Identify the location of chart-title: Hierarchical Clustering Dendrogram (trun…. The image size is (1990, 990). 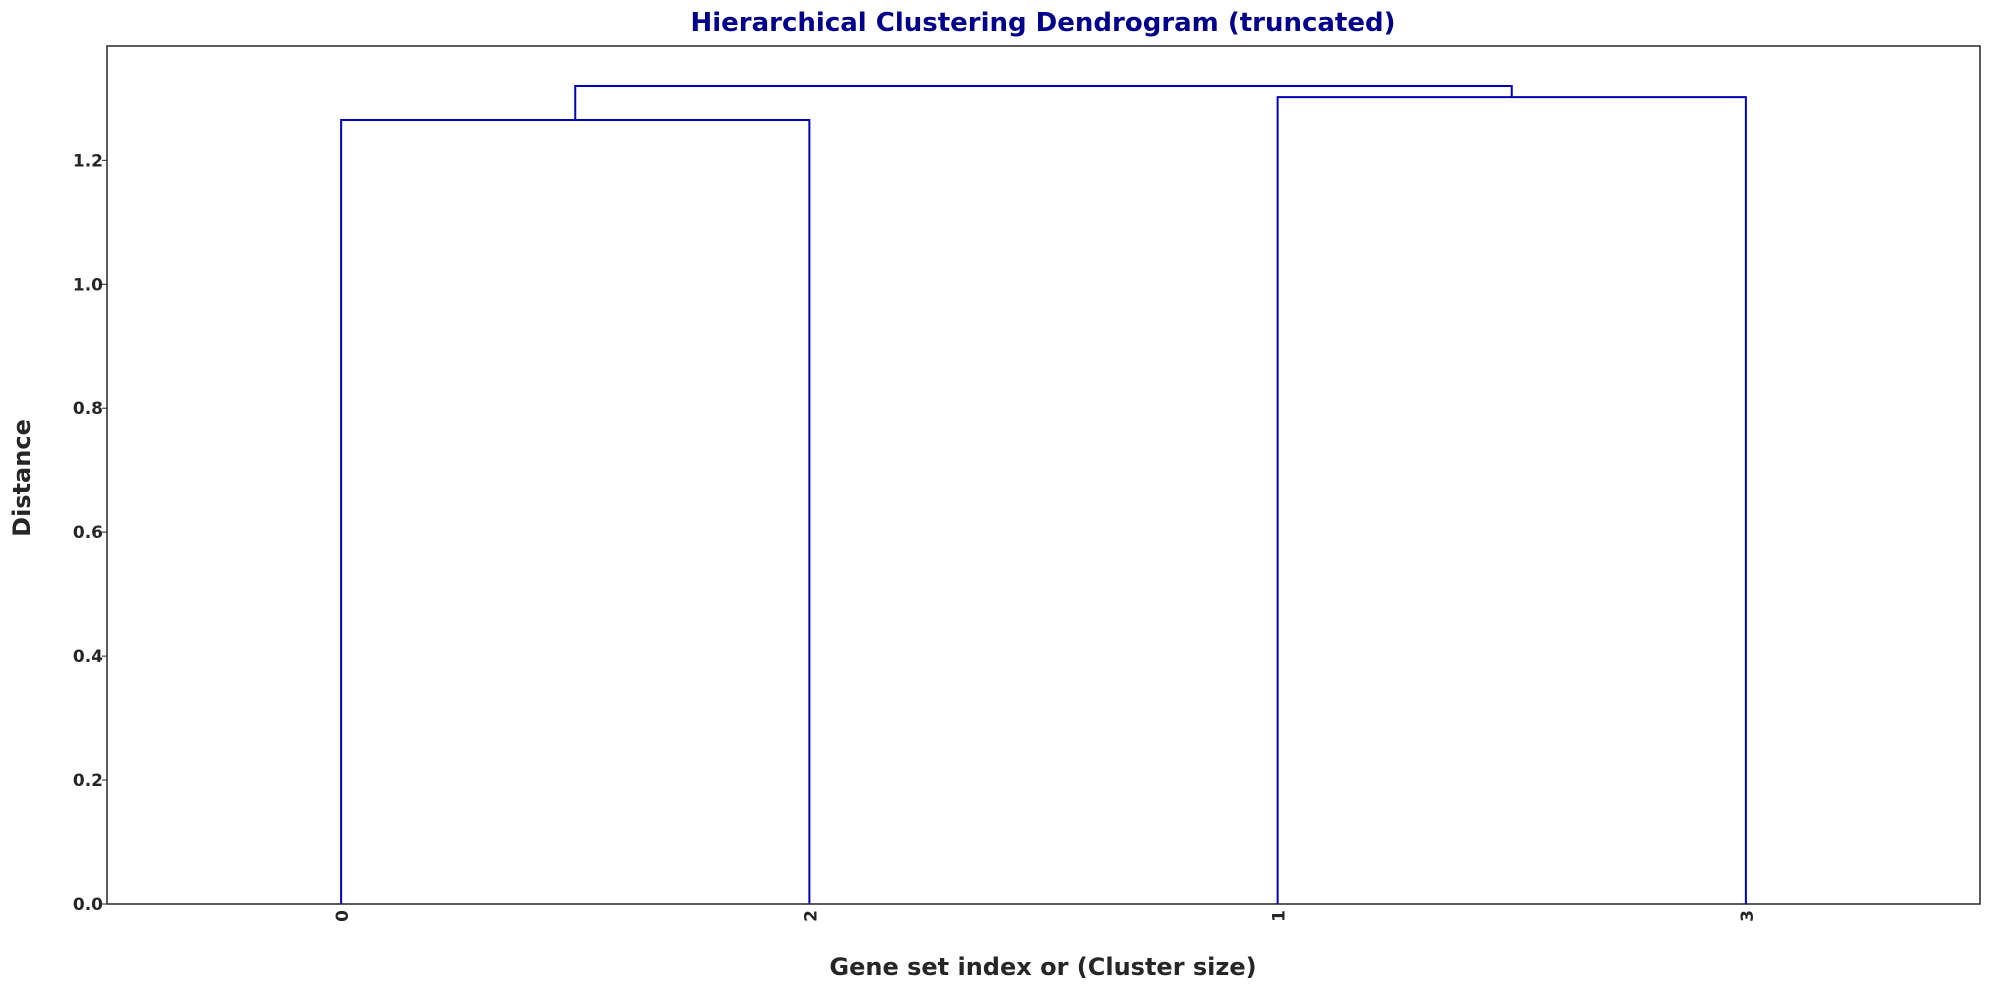
(1042, 23).